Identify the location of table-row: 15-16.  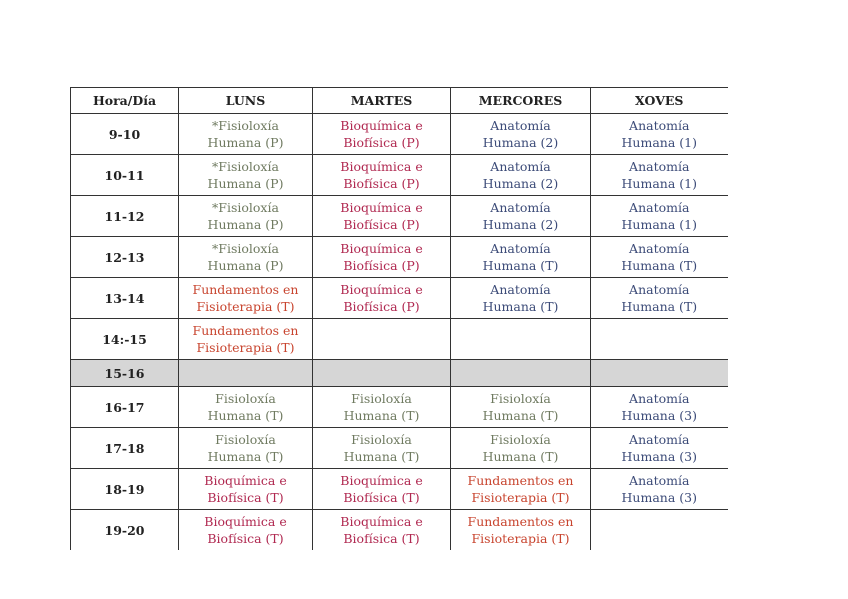
(399, 373).